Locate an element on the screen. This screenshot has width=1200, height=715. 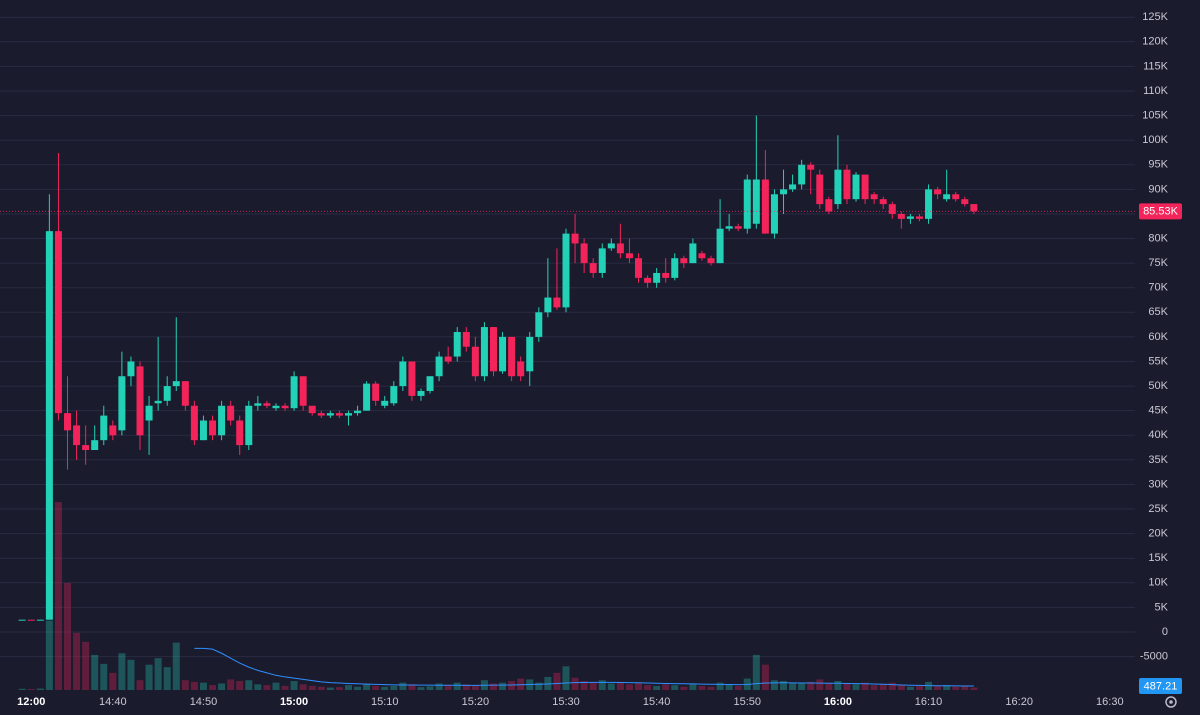
y-tick-label: 100K is located at coordinates (1155, 140).